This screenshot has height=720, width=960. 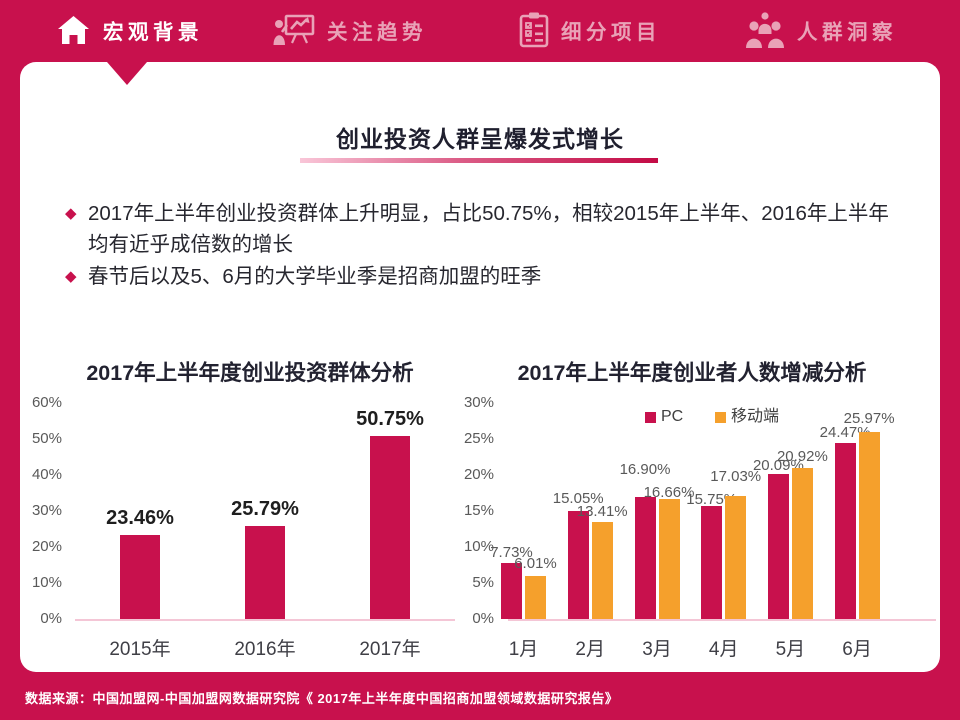 What do you see at coordinates (73, 30) in the screenshot?
I see `home-icon` at bounding box center [73, 30].